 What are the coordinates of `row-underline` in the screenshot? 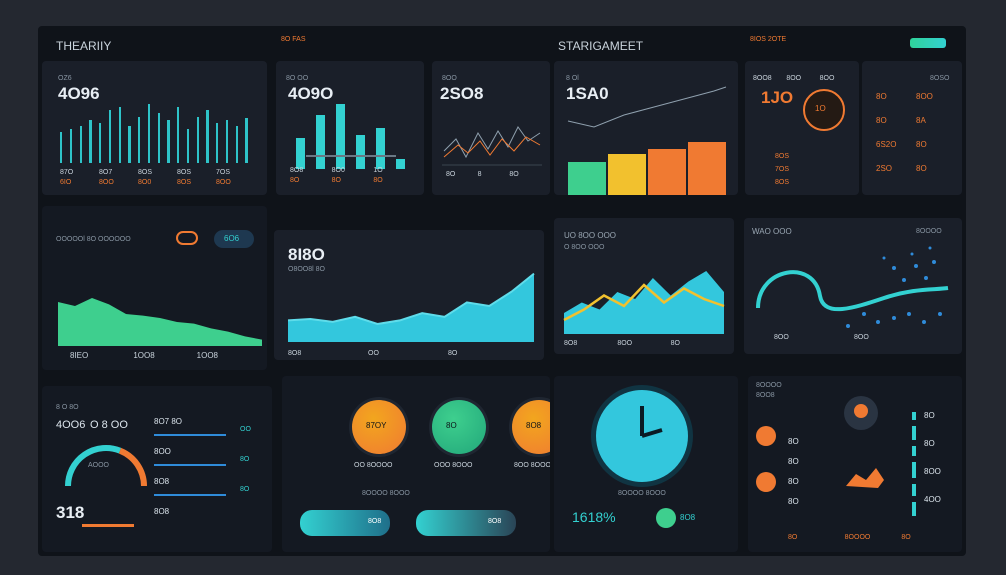 It's located at (190, 435).